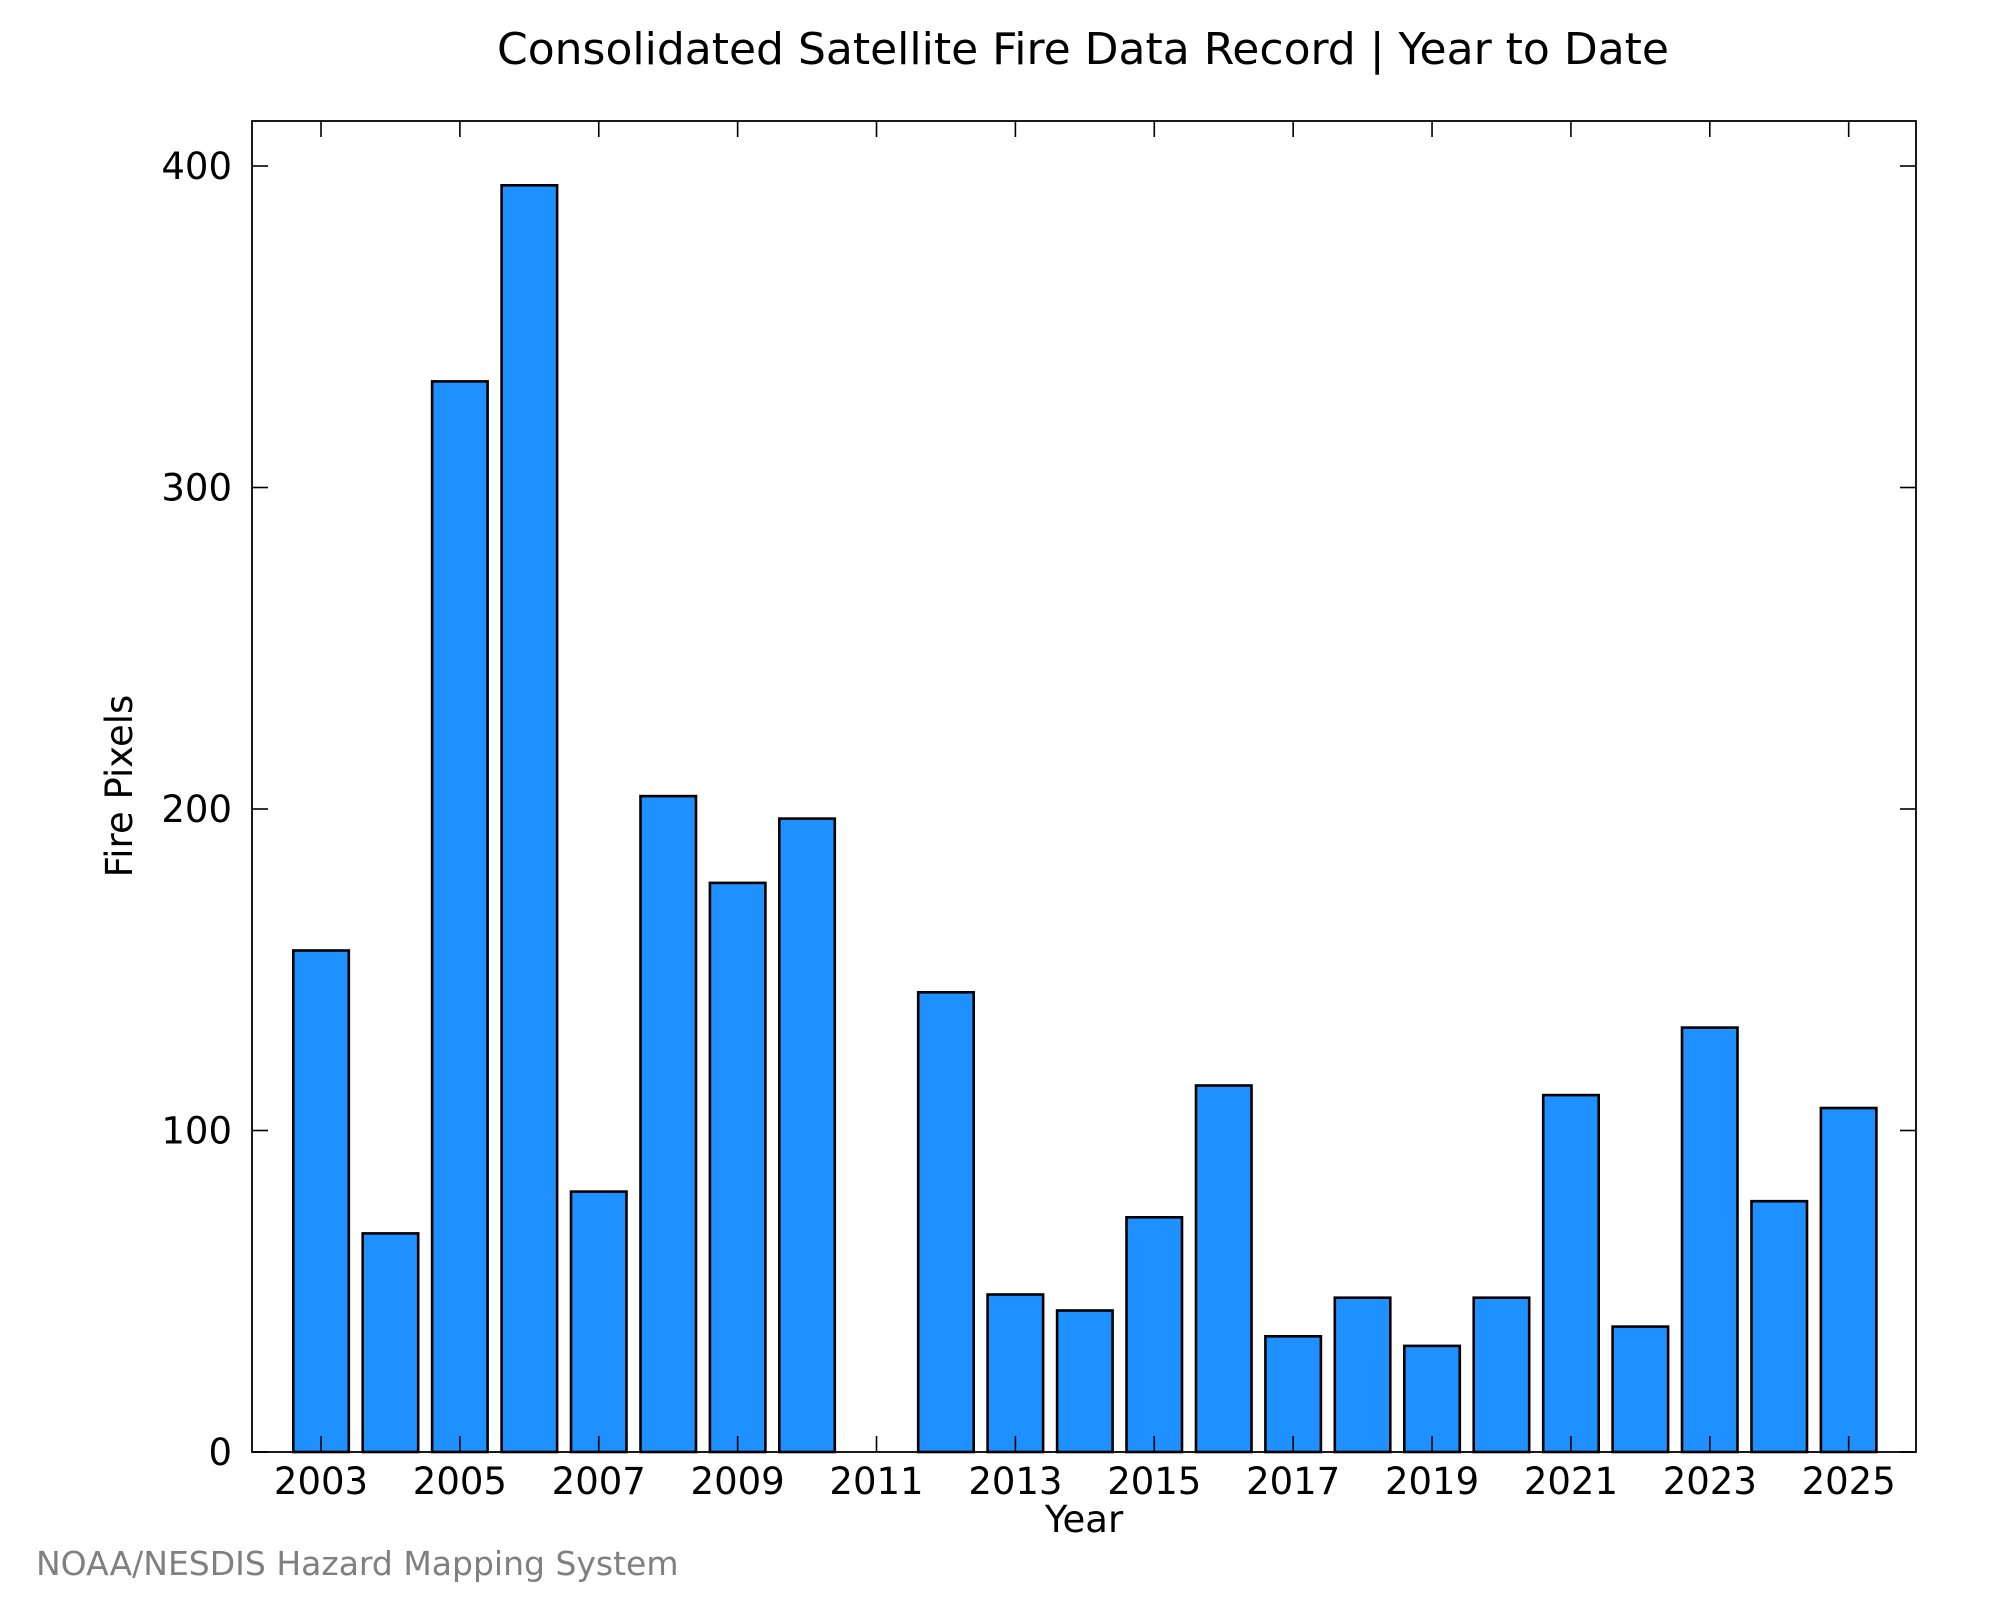 This screenshot has height=1600, width=2000. Describe the element at coordinates (357, 1563) in the screenshot. I see `credit-text: NOAA/NESDIS Hazard Mapping System` at that location.